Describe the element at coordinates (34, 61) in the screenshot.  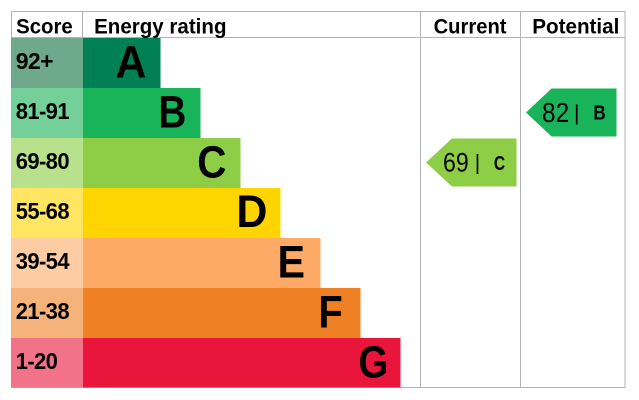
I see `svg-text: 92+` at that location.